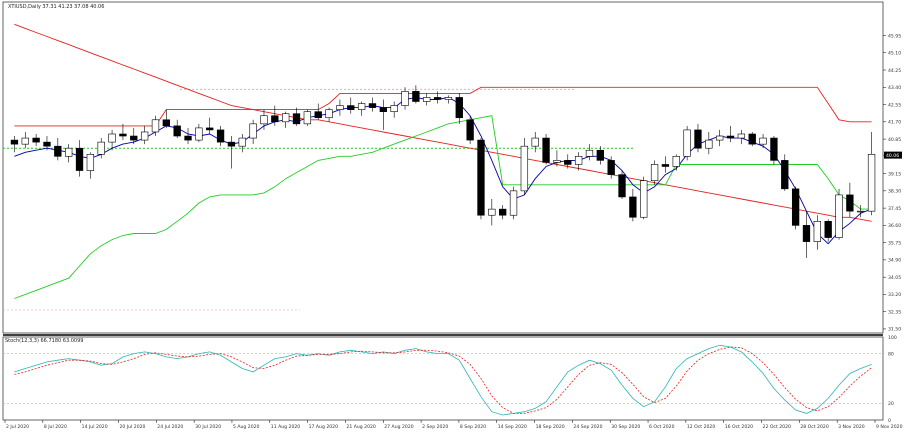  Describe the element at coordinates (17, 427) in the screenshot. I see `date-tick-label: 2 Jul 2020` at that location.